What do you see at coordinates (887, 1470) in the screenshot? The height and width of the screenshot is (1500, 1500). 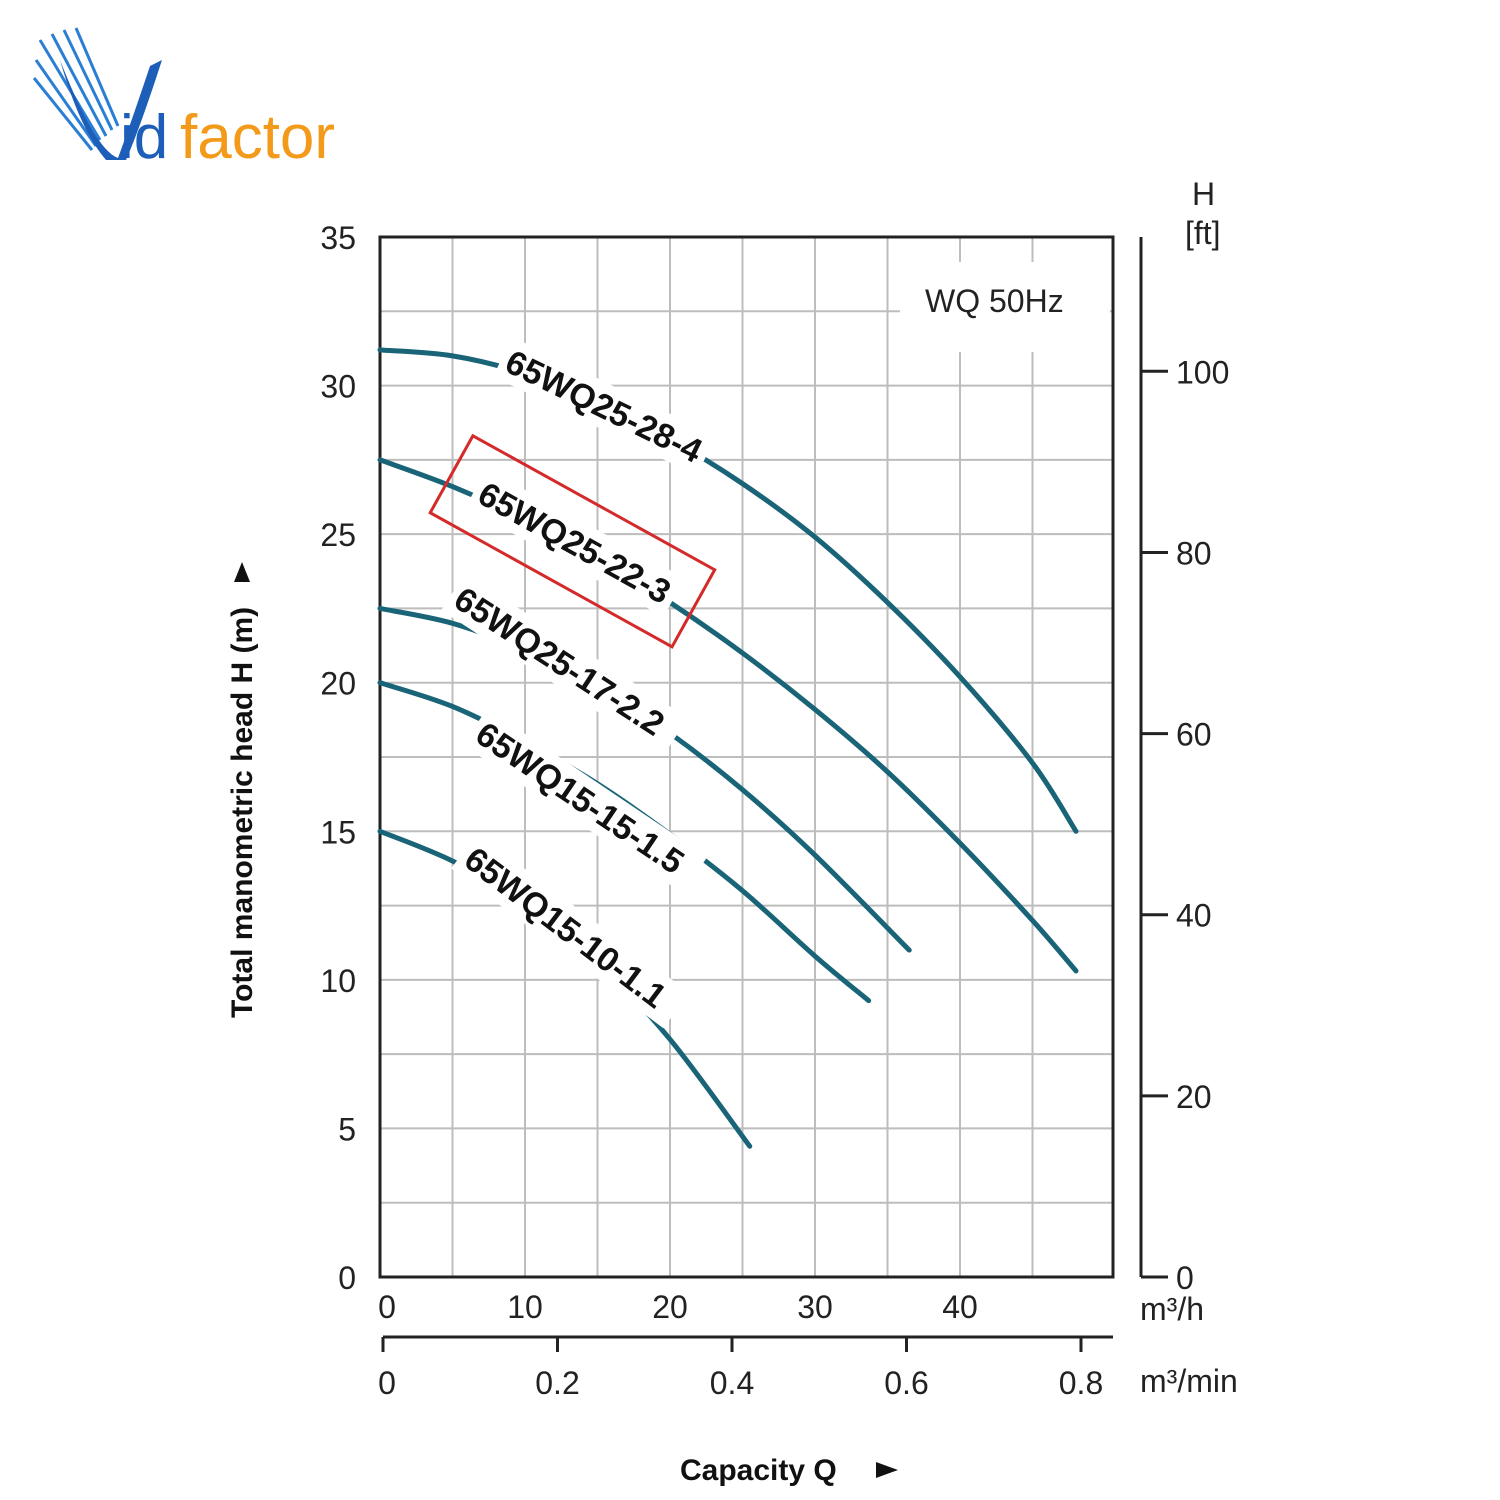 I see `x-axis-arrow-icon` at bounding box center [887, 1470].